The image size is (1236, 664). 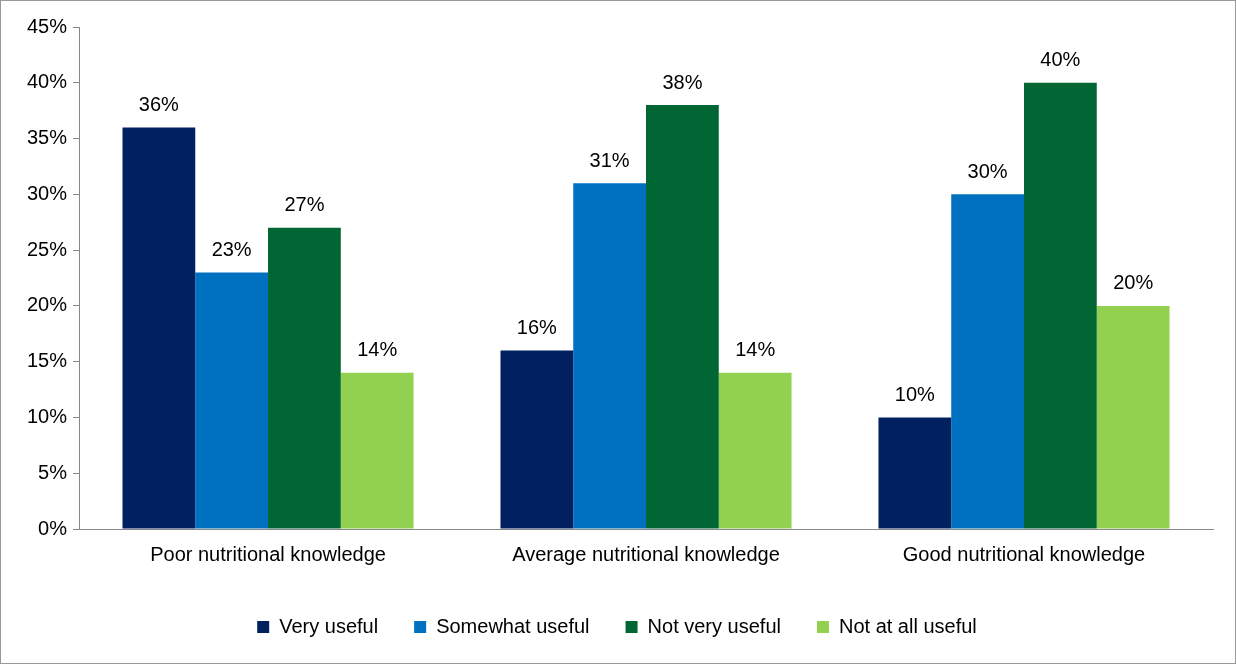 I want to click on data-label: 16%, so click(x=537, y=327).